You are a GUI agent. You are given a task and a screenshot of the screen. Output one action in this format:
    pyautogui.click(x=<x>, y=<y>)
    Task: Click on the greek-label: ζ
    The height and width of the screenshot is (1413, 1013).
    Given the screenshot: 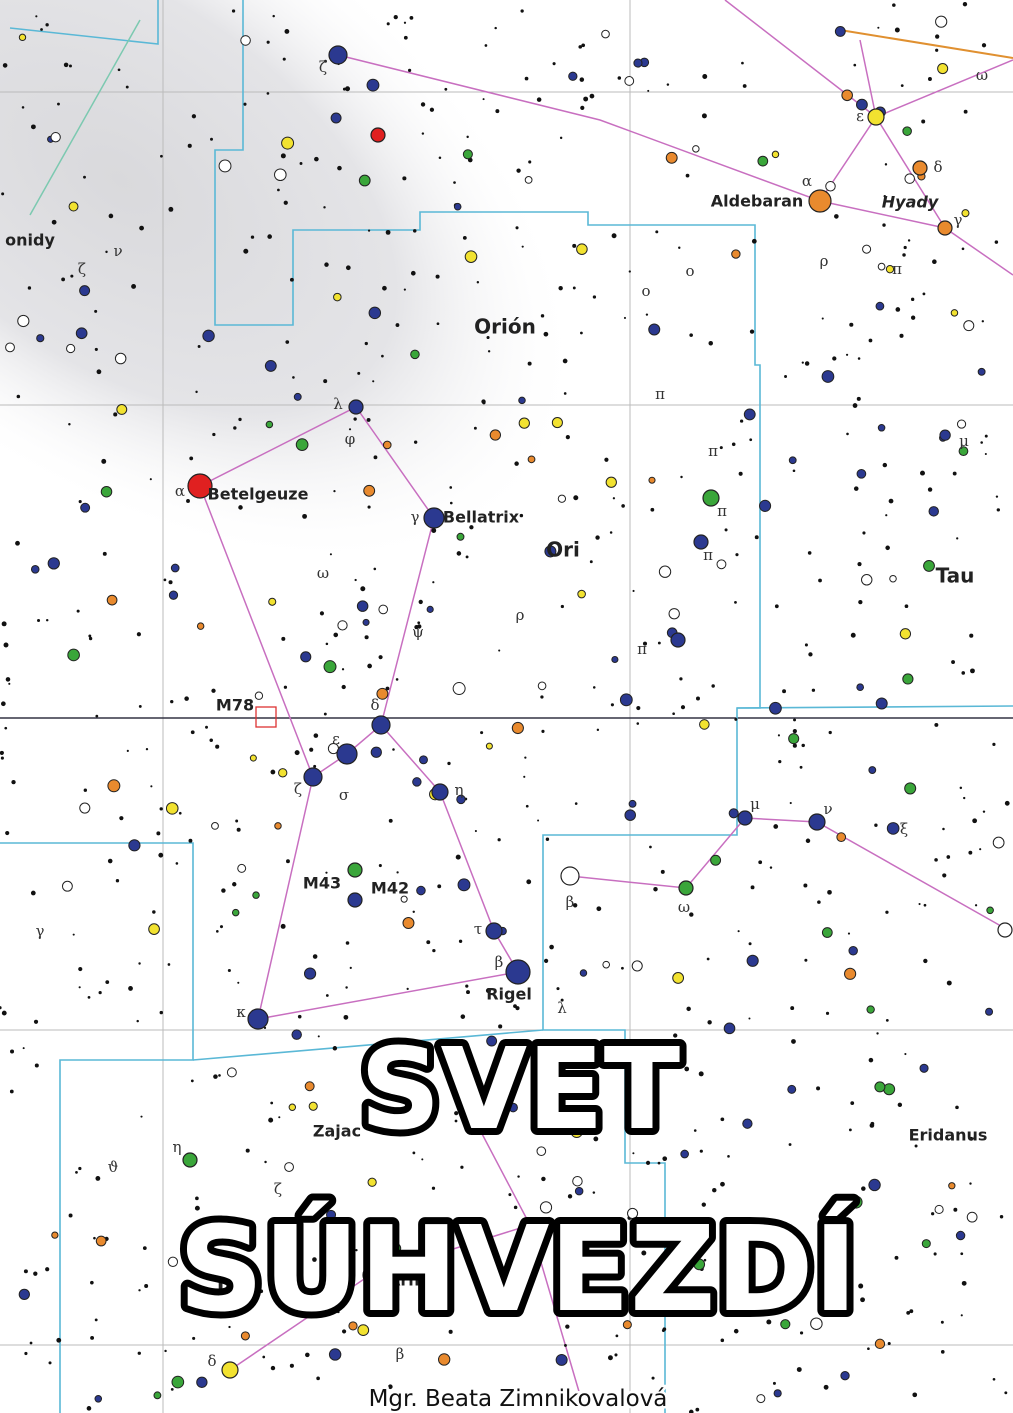 What is the action you would take?
    pyautogui.click(x=82, y=269)
    